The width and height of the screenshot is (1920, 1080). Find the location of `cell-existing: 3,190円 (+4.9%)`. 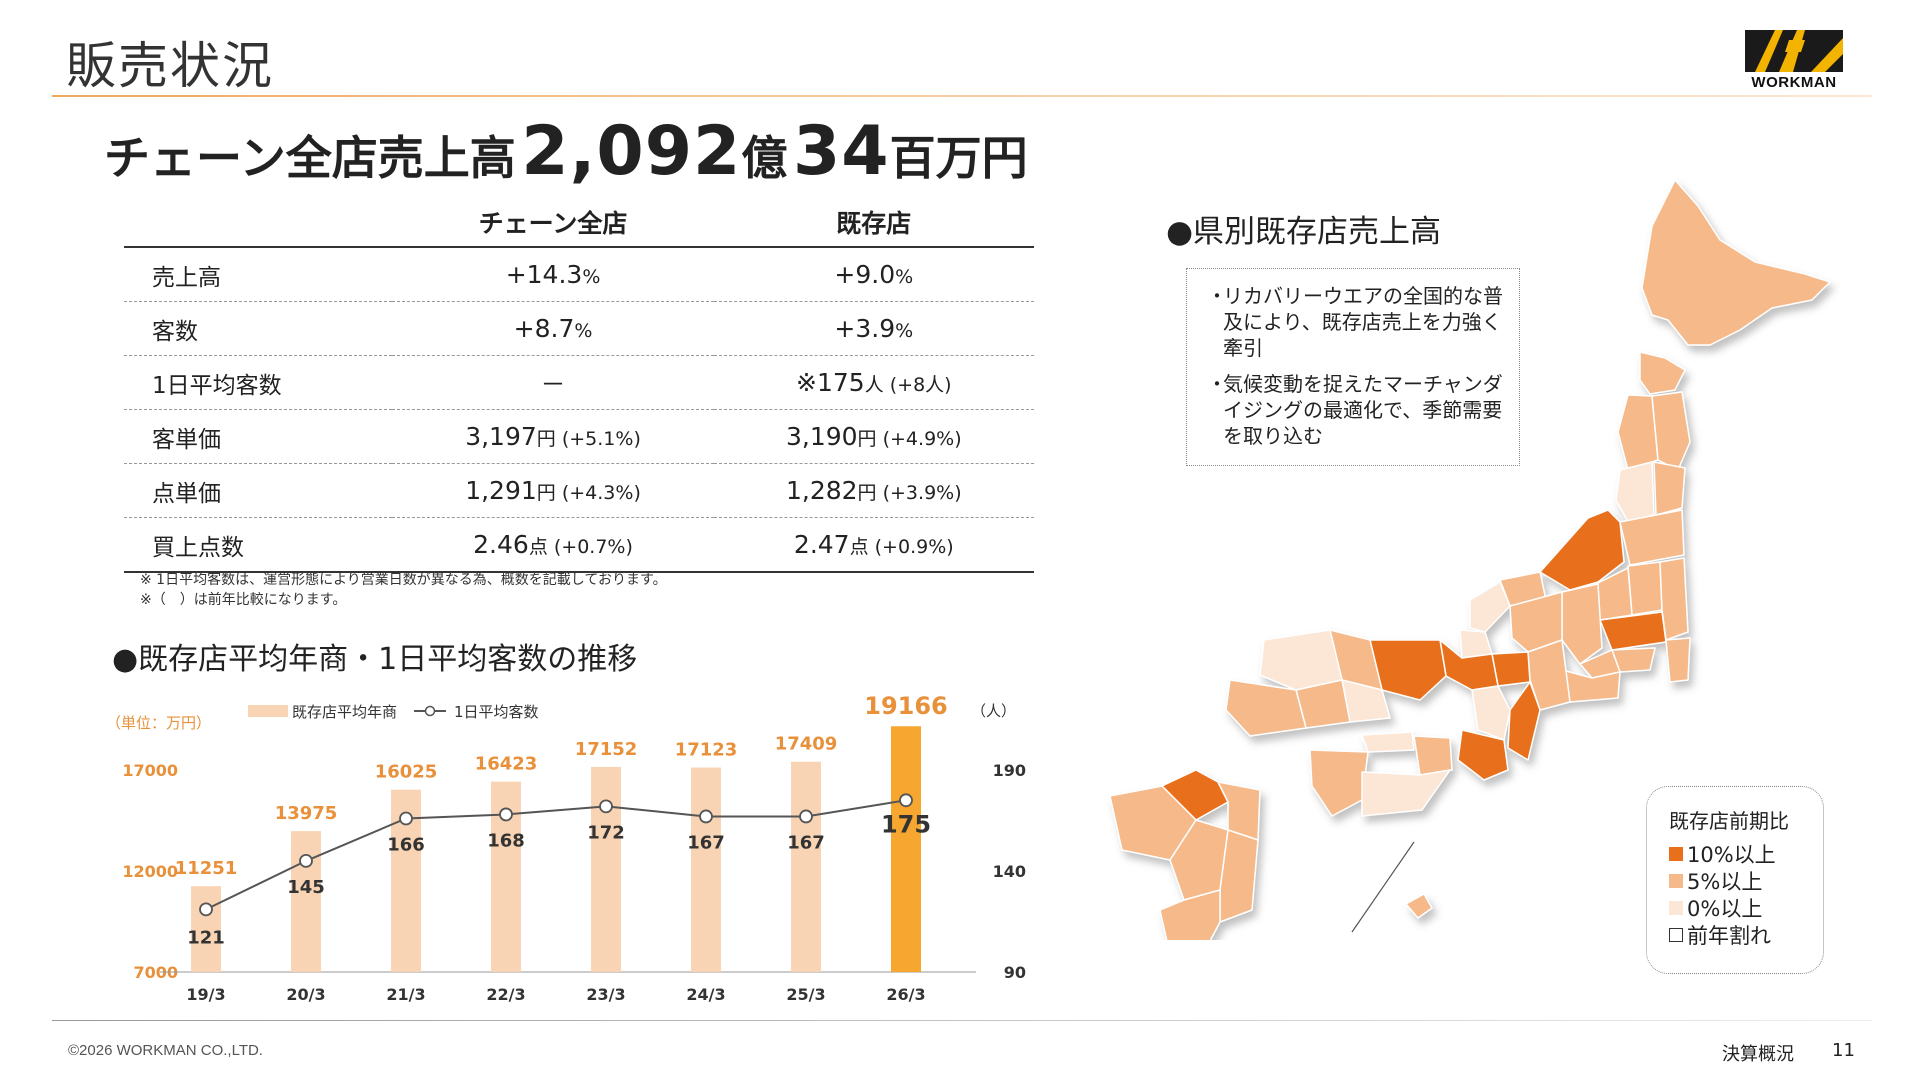

cell-existing: 3,190円 (+4.9%) is located at coordinates (873, 436).